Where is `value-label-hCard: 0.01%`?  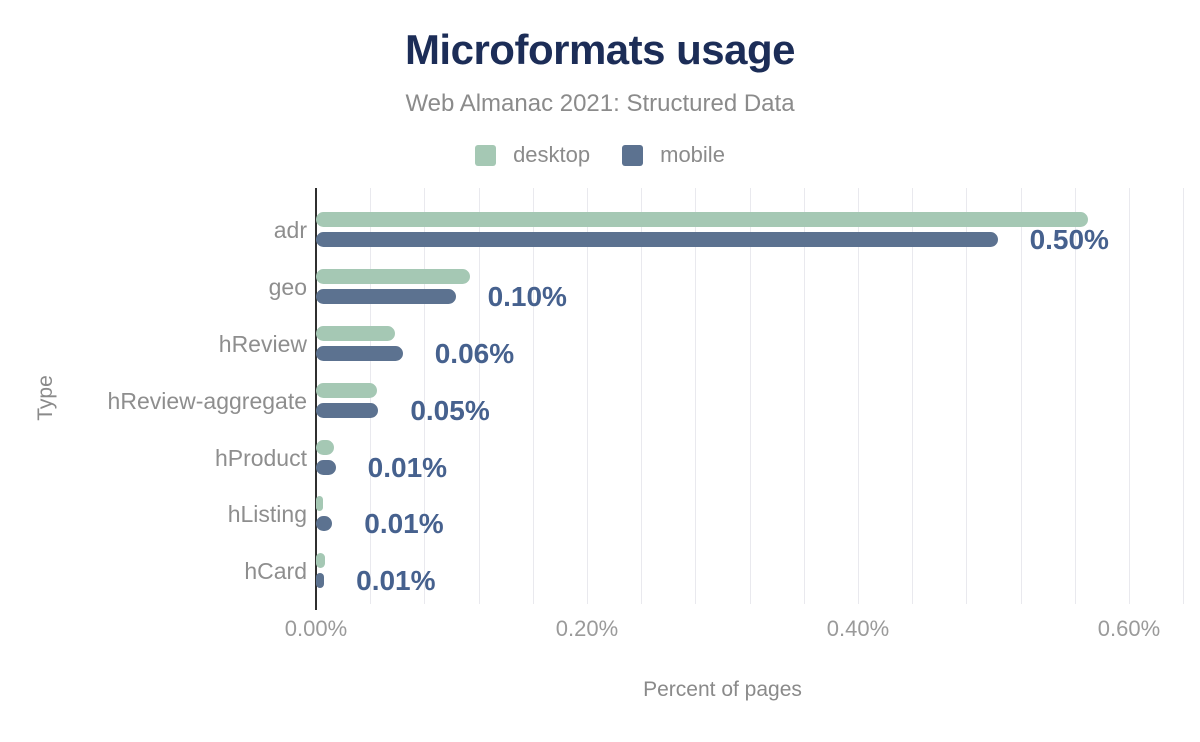 value-label-hCard: 0.01% is located at coordinates (396, 581).